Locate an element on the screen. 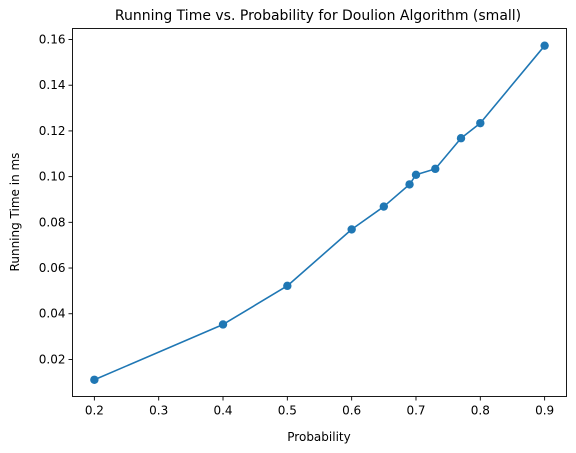 The height and width of the screenshot is (453, 576). x-tick-label: 0.2 is located at coordinates (94, 411).